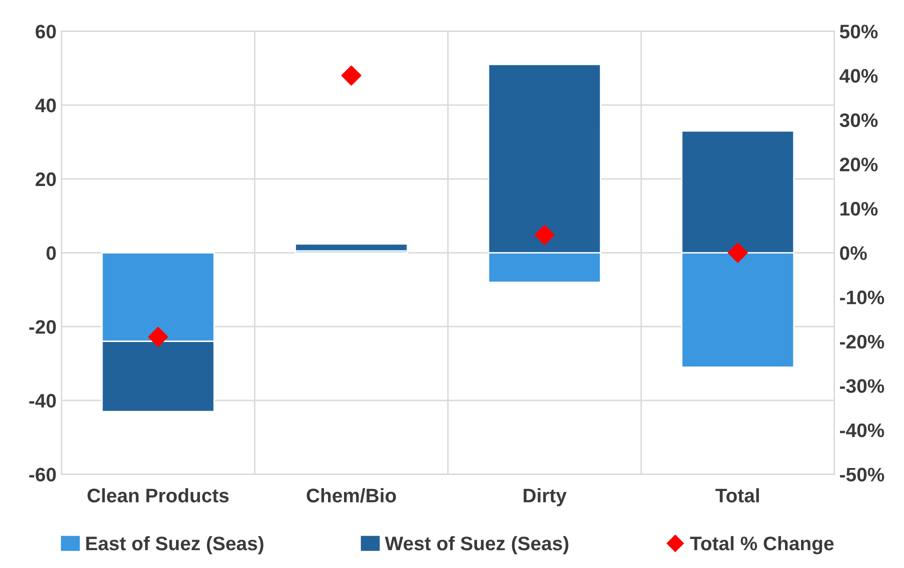 The height and width of the screenshot is (568, 904). What do you see at coordinates (45, 105) in the screenshot?
I see `y-tick-label: 40` at bounding box center [45, 105].